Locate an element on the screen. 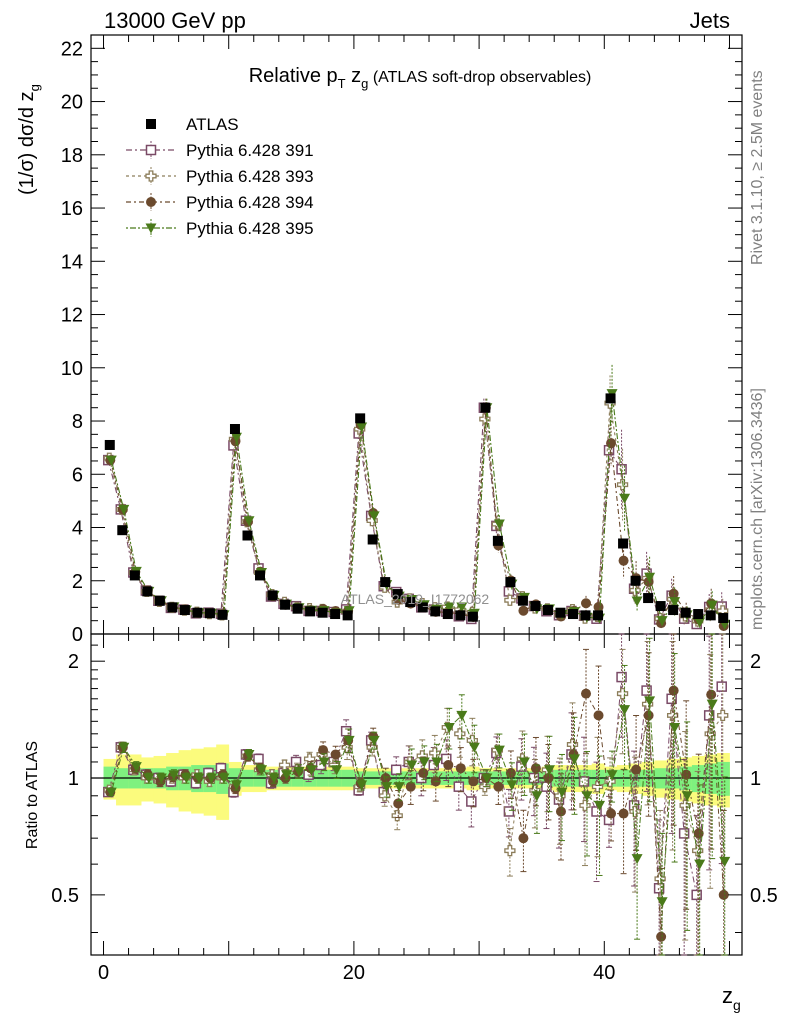 The image size is (786, 1024). ratio-tick-label-left: 0.5 is located at coordinates (65, 896).